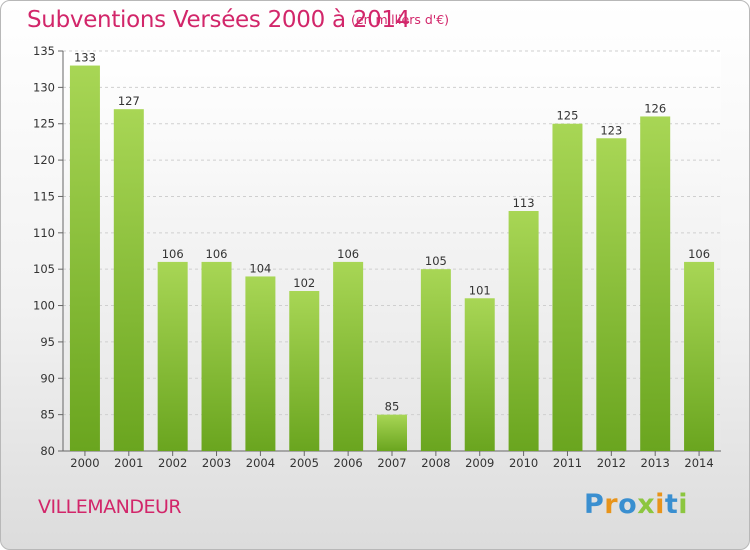 This screenshot has width=750, height=550. Describe the element at coordinates (172, 463) in the screenshot. I see `x-tick-label: 2002` at that location.